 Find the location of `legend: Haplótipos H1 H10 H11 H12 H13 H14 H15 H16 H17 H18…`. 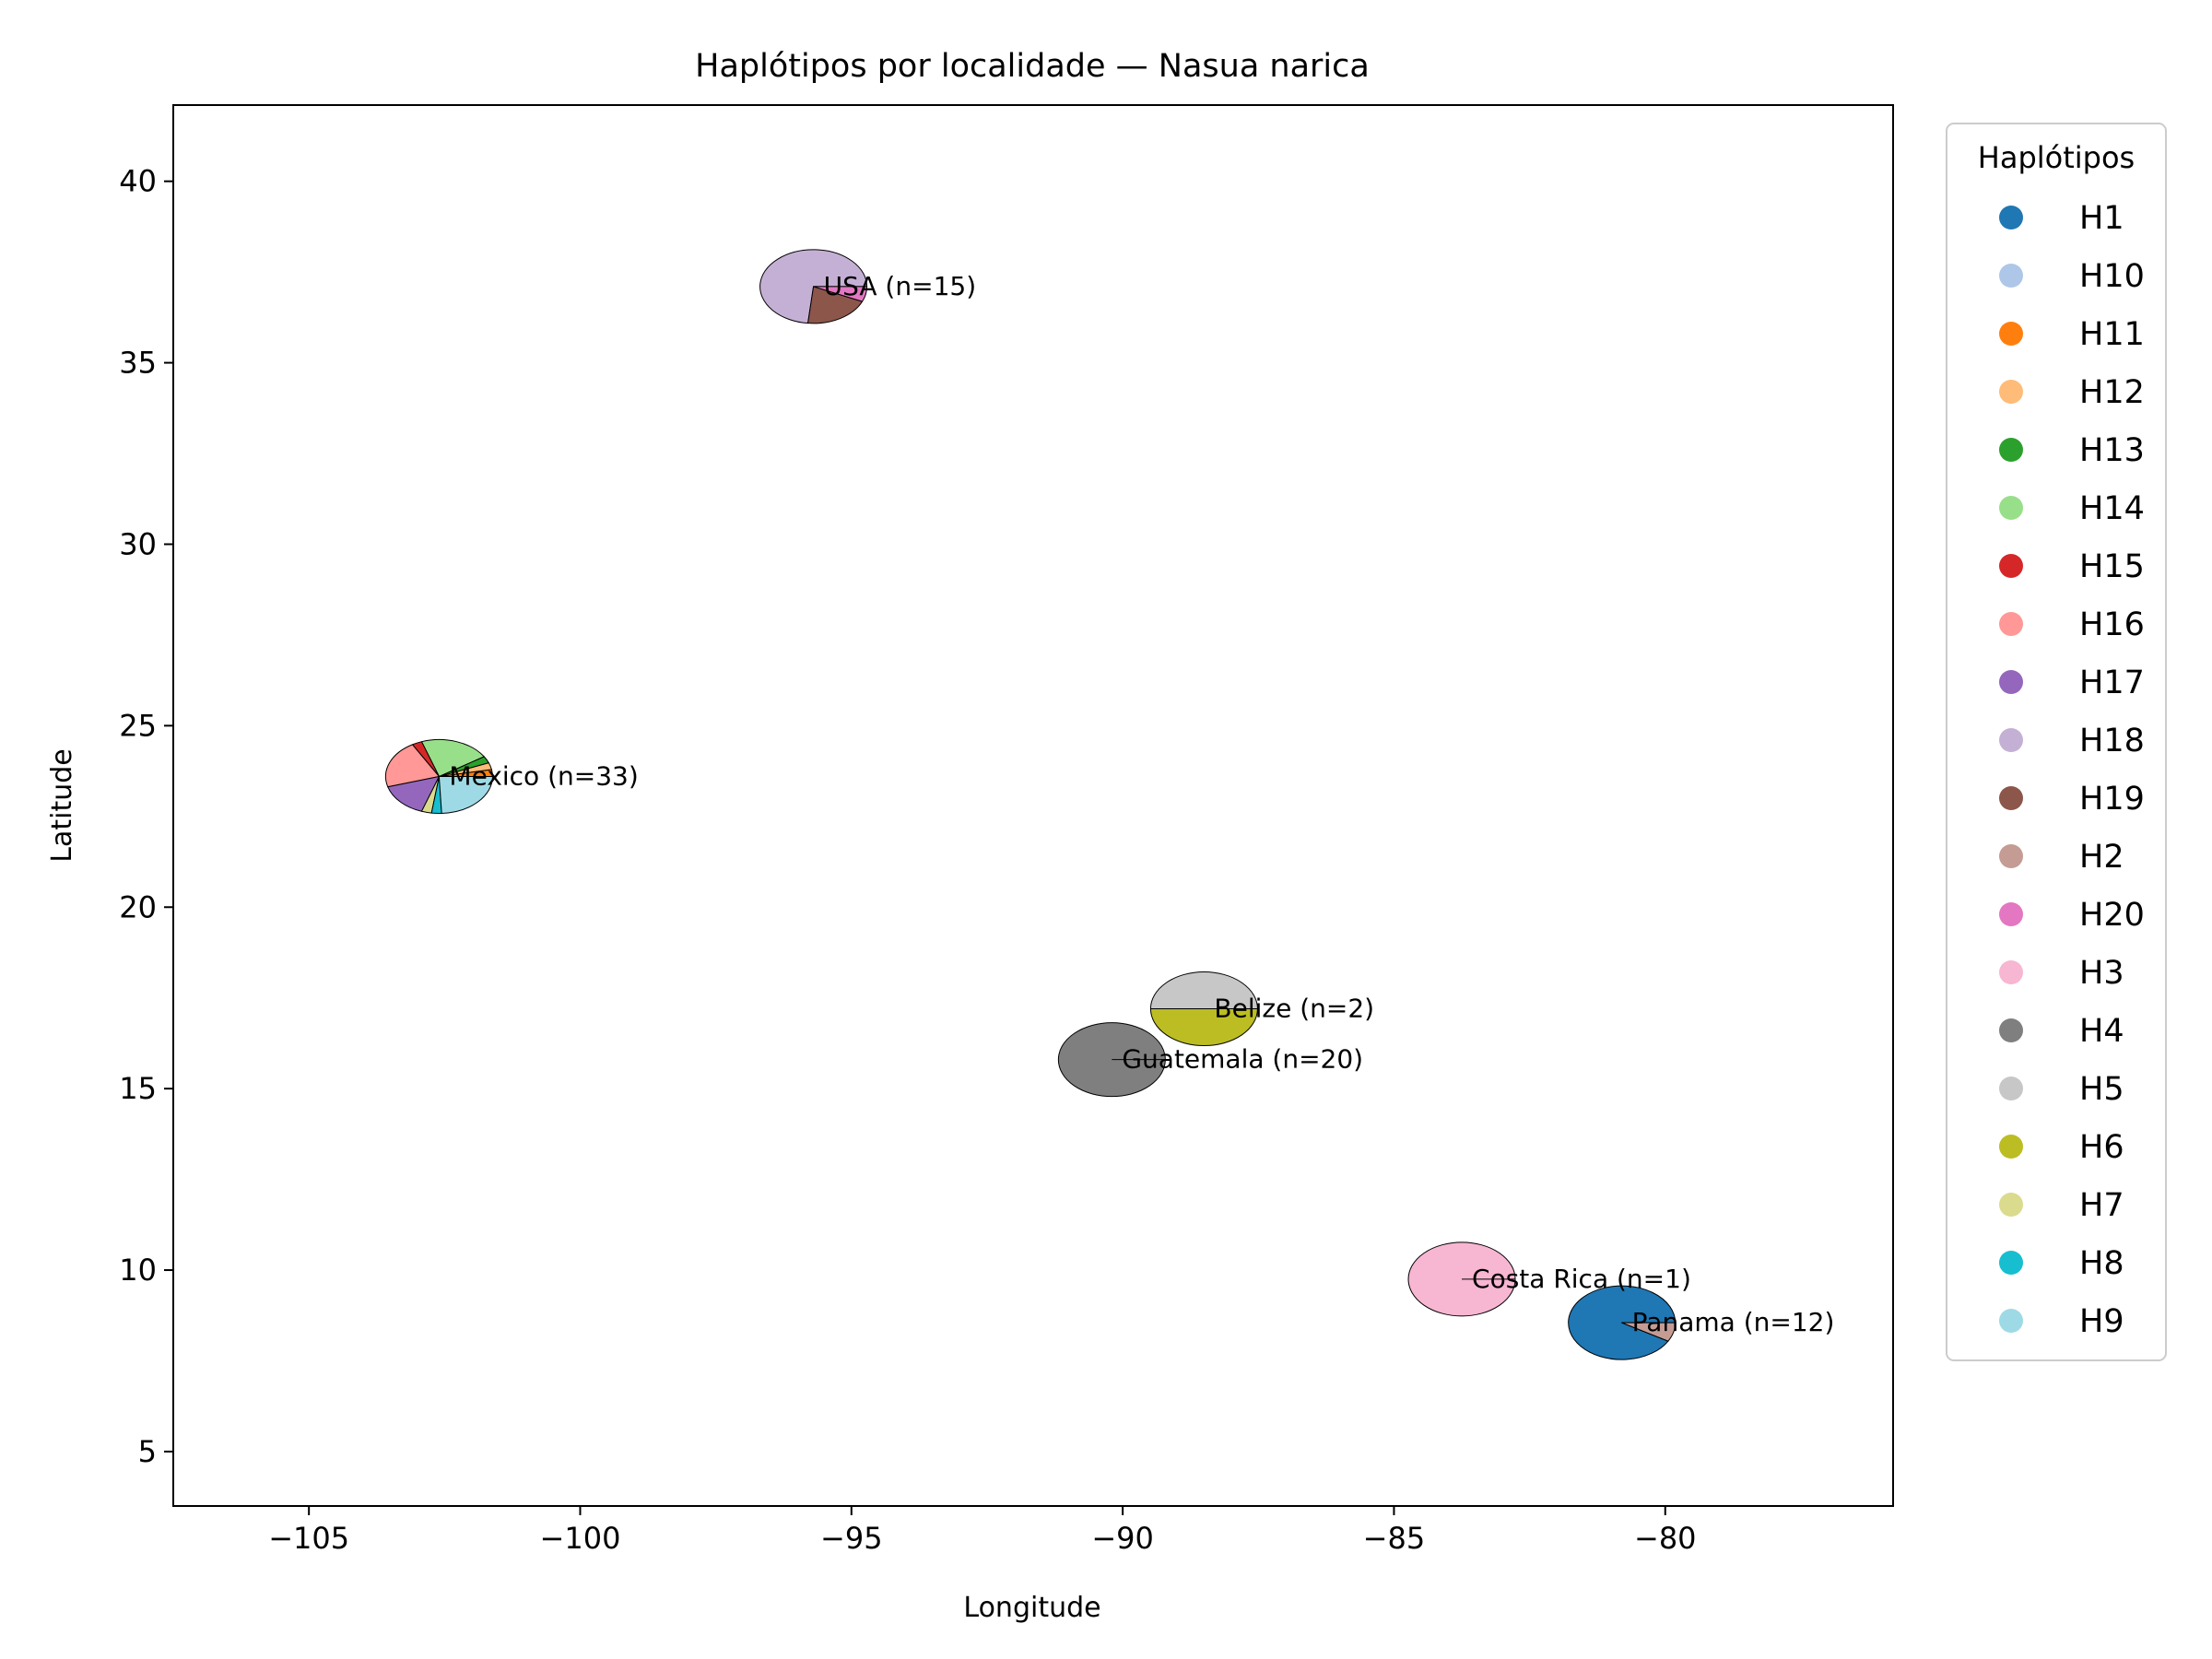

legend: Haplótipos H1 H10 H11 H12 H13 H14 H15 H16 H17 H18… is located at coordinates (2056, 742).